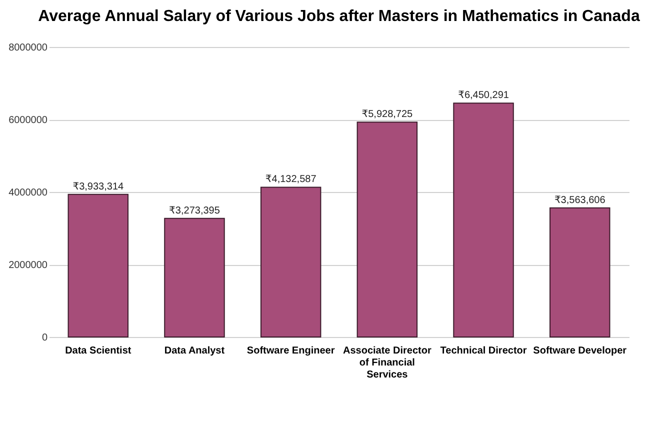 This screenshot has height=422, width=664. Describe the element at coordinates (290, 351) in the screenshot. I see `x-tick-label: Software Engineer` at that location.